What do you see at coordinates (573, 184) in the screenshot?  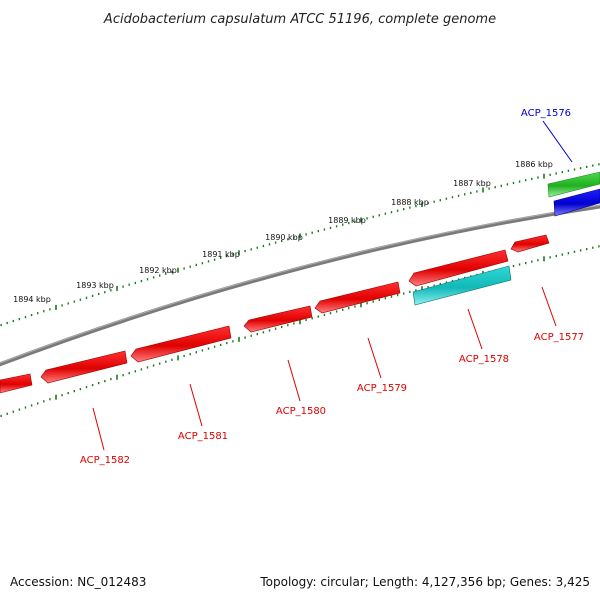 I see `gene-feature-green` at bounding box center [573, 184].